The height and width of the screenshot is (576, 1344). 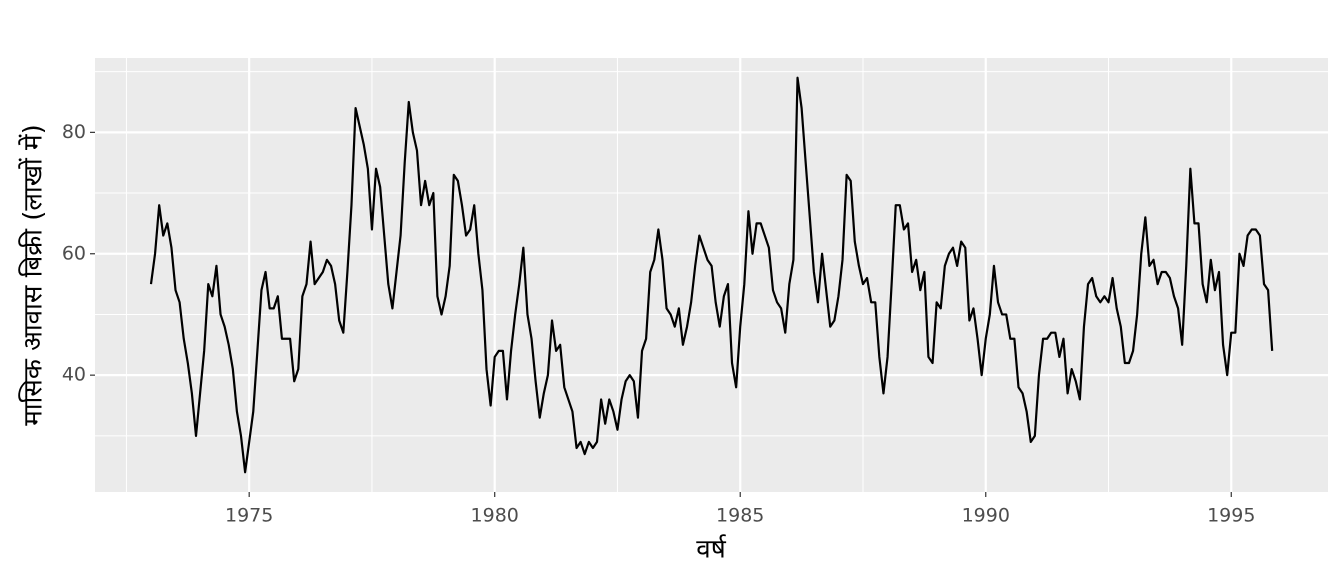 What do you see at coordinates (711, 549) in the screenshot?
I see `x-axis-title: वर्ष` at bounding box center [711, 549].